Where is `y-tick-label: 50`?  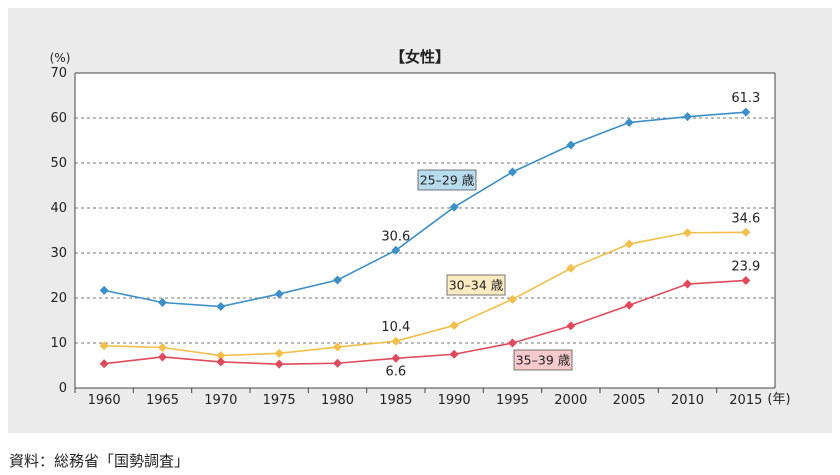 y-tick-label: 50 is located at coordinates (58, 163).